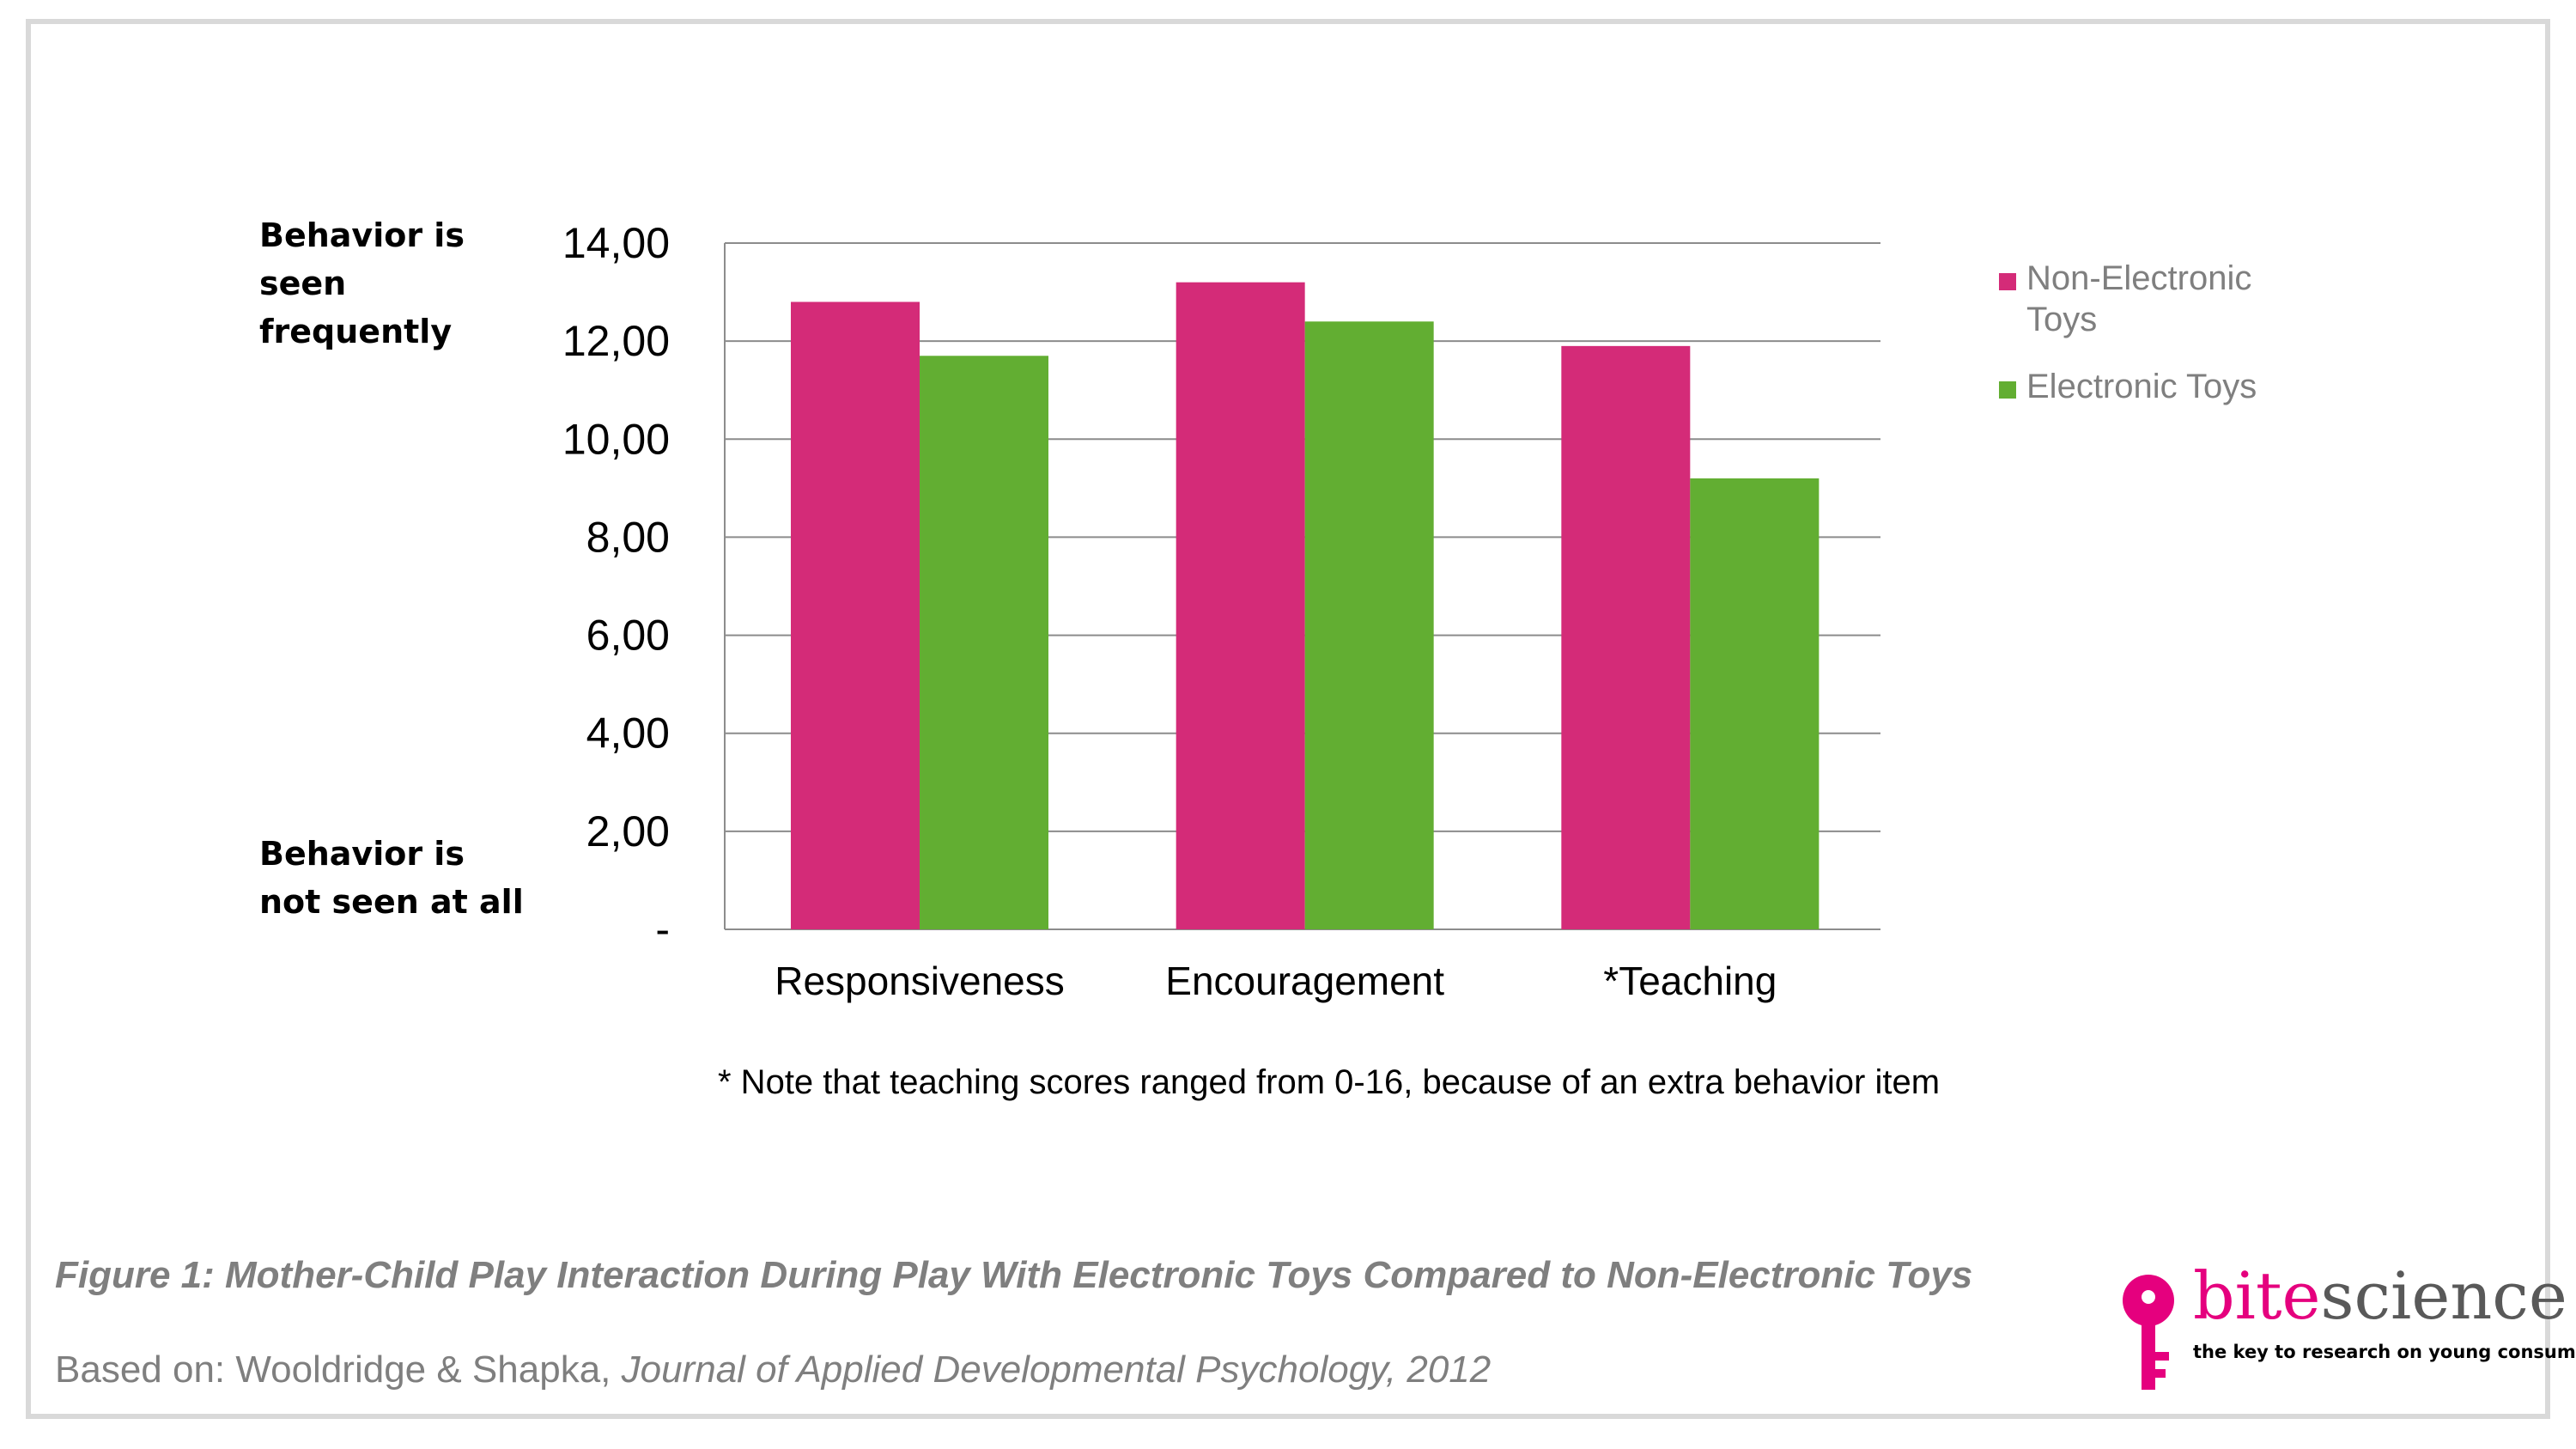  Describe the element at coordinates (2141, 386) in the screenshot. I see `legend-label-1: Electronic Toys` at that location.